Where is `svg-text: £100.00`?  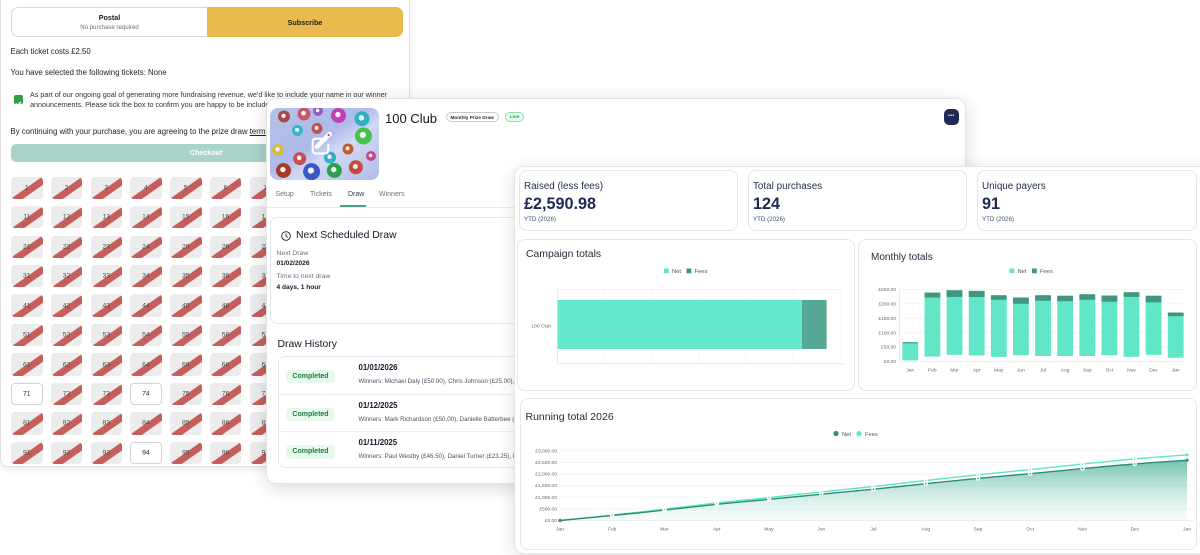
svg-text: £100.00 is located at coordinates (887, 333).